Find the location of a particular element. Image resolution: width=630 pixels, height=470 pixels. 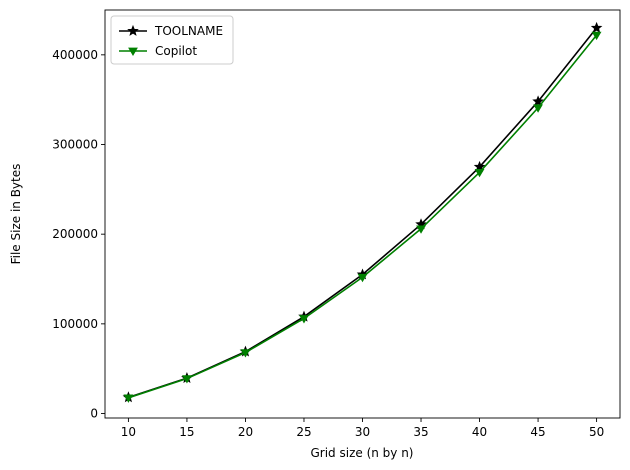

y-tick-label: 0 is located at coordinates (94, 414).